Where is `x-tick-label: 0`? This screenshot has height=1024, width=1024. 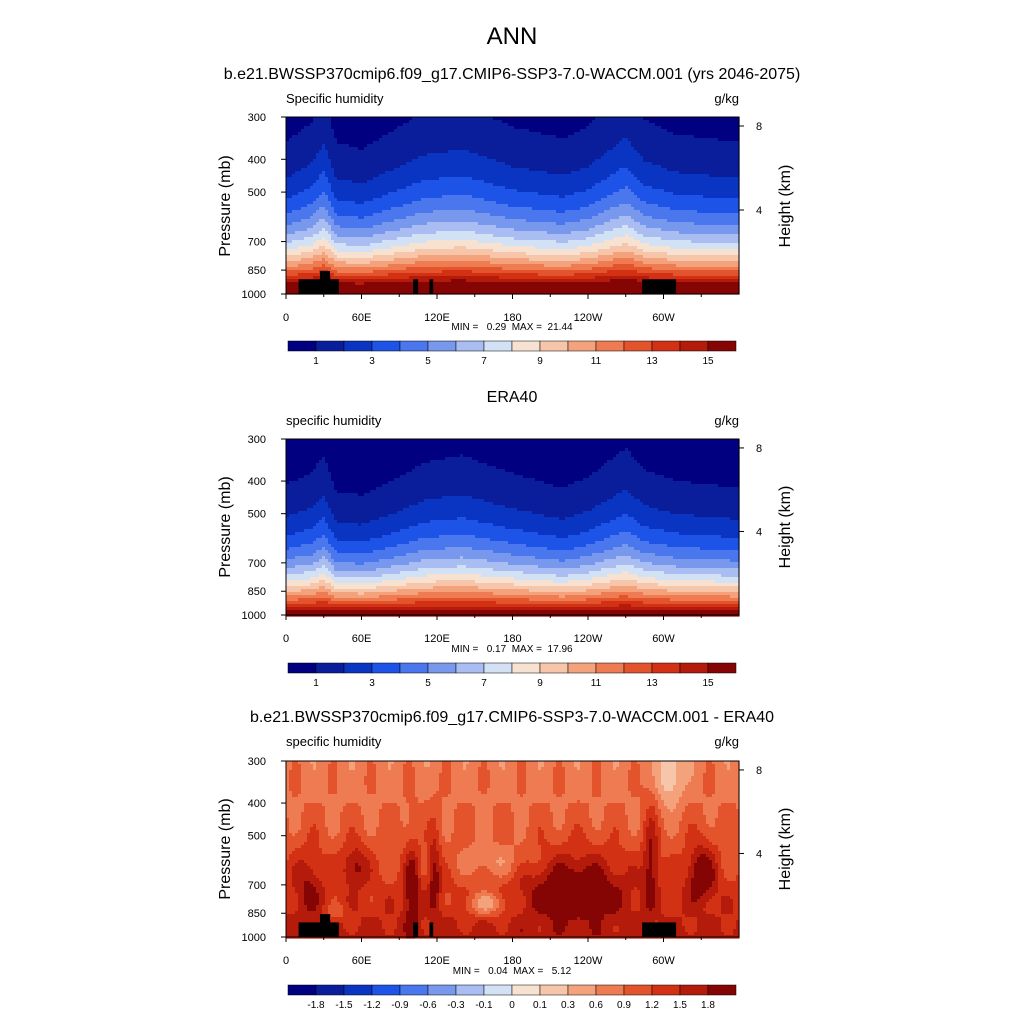
x-tick-label: 0 is located at coordinates (286, 639).